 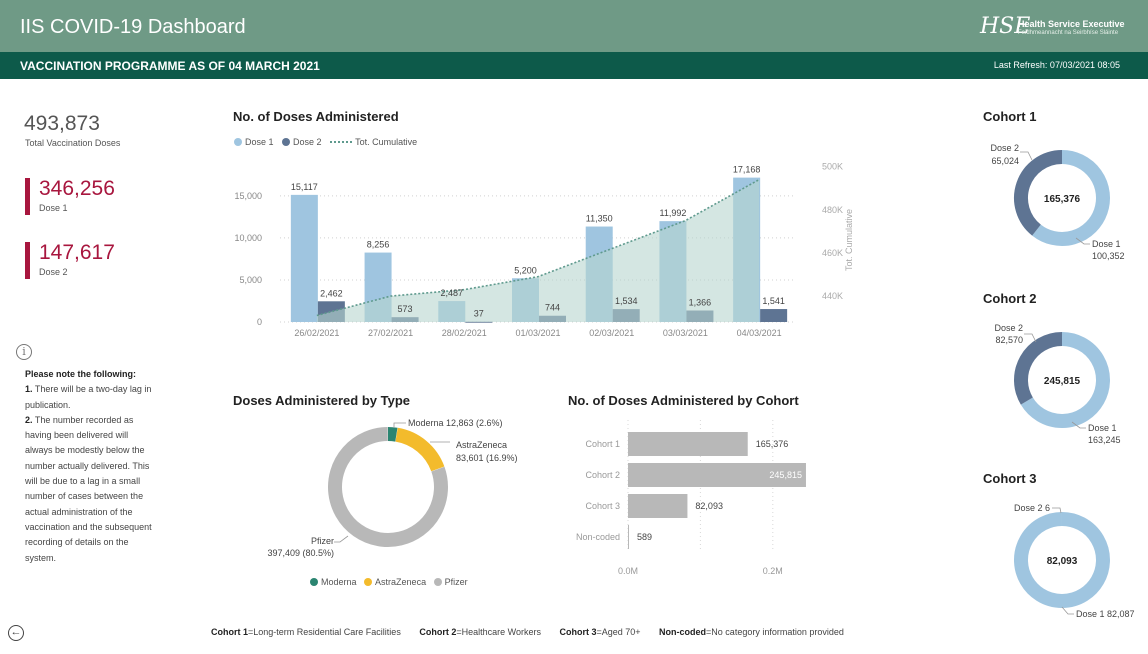 I want to click on noncoded-def-key: Non-coded, so click(x=683, y=632).